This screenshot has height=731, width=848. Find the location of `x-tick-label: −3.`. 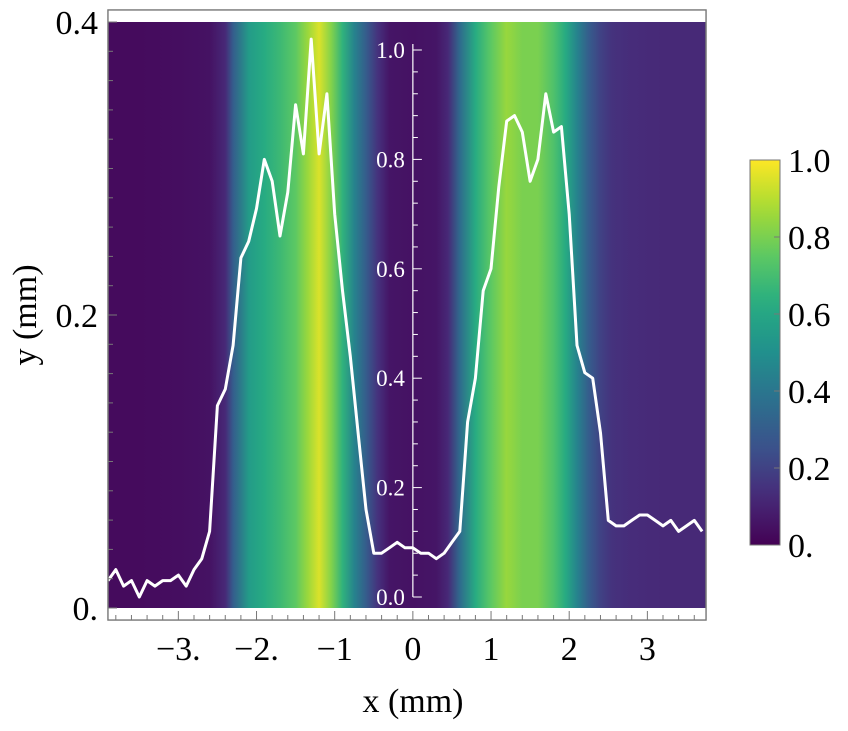

x-tick-label: −3. is located at coordinates (178, 649).